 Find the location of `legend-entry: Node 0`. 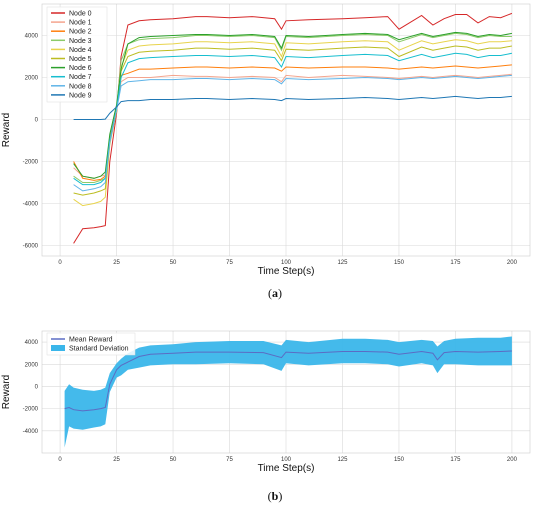

legend-entry: Node 0 is located at coordinates (80, 14).